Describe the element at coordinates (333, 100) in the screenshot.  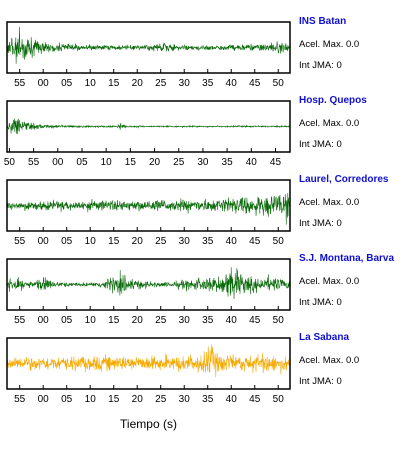
I see `station-name: Hosp. Quepos` at that location.